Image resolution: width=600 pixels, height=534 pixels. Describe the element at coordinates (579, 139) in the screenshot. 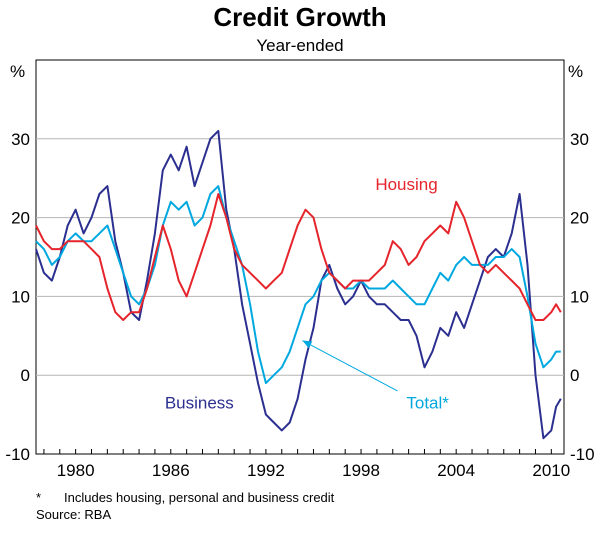

I see `y-tick-label-right: 30` at that location.